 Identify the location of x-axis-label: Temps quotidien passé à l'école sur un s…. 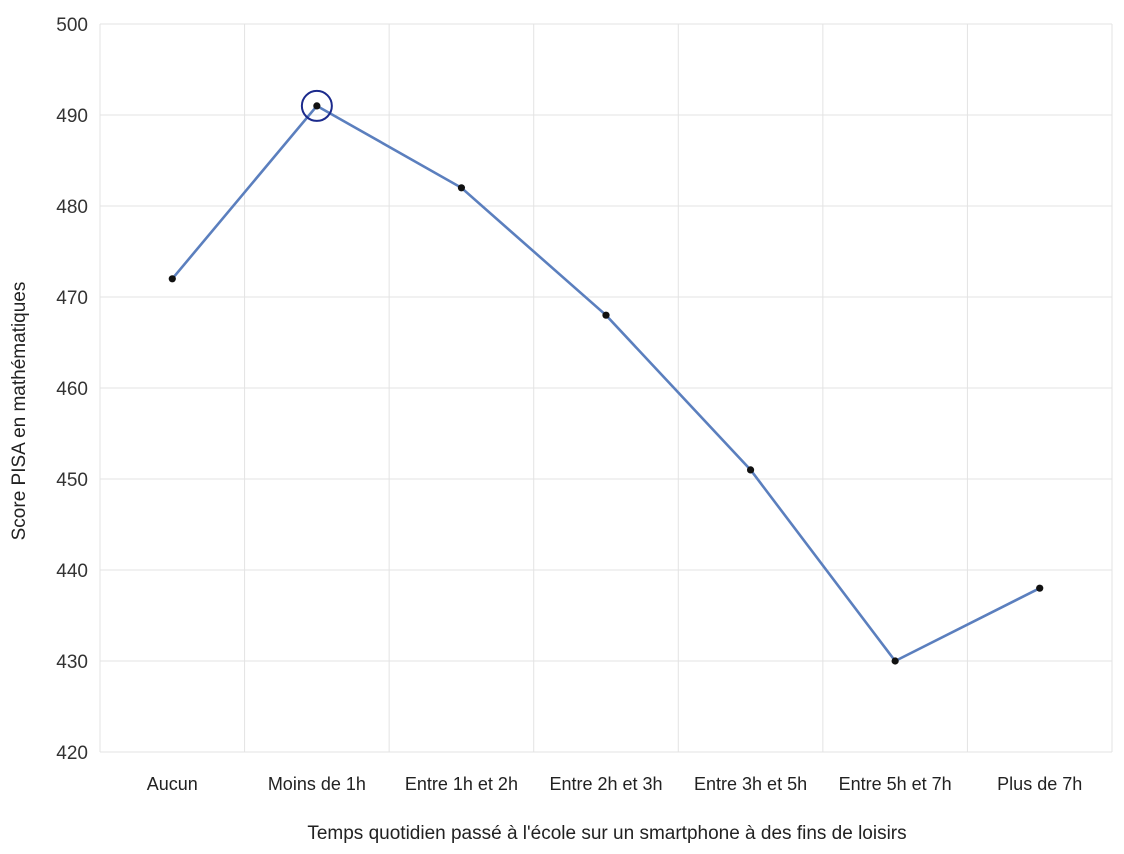
(606, 833).